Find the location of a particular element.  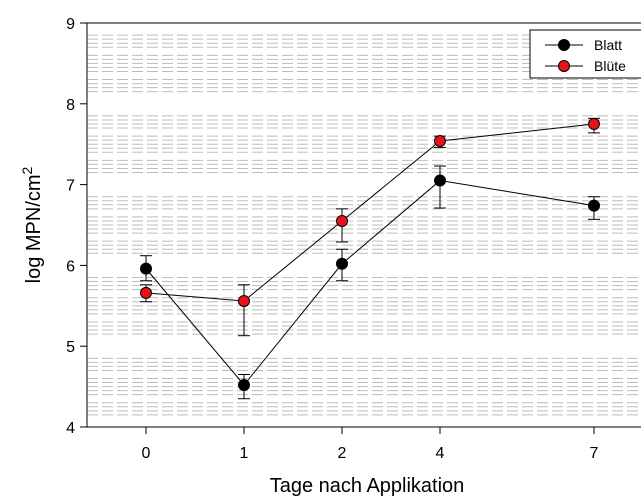

legend: Blatt Blüte is located at coordinates (585, 54).